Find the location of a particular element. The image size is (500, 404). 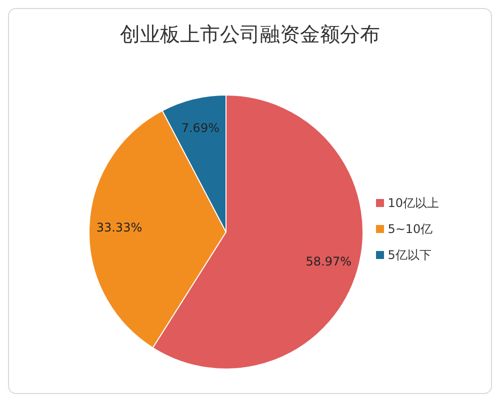

data-label: 7.69% is located at coordinates (200, 128).